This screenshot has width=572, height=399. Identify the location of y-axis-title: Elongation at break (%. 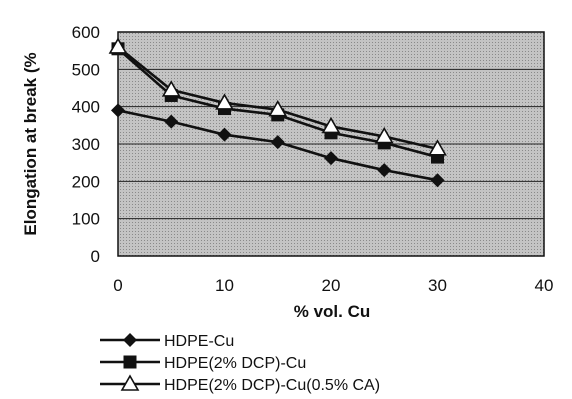
(30, 143).